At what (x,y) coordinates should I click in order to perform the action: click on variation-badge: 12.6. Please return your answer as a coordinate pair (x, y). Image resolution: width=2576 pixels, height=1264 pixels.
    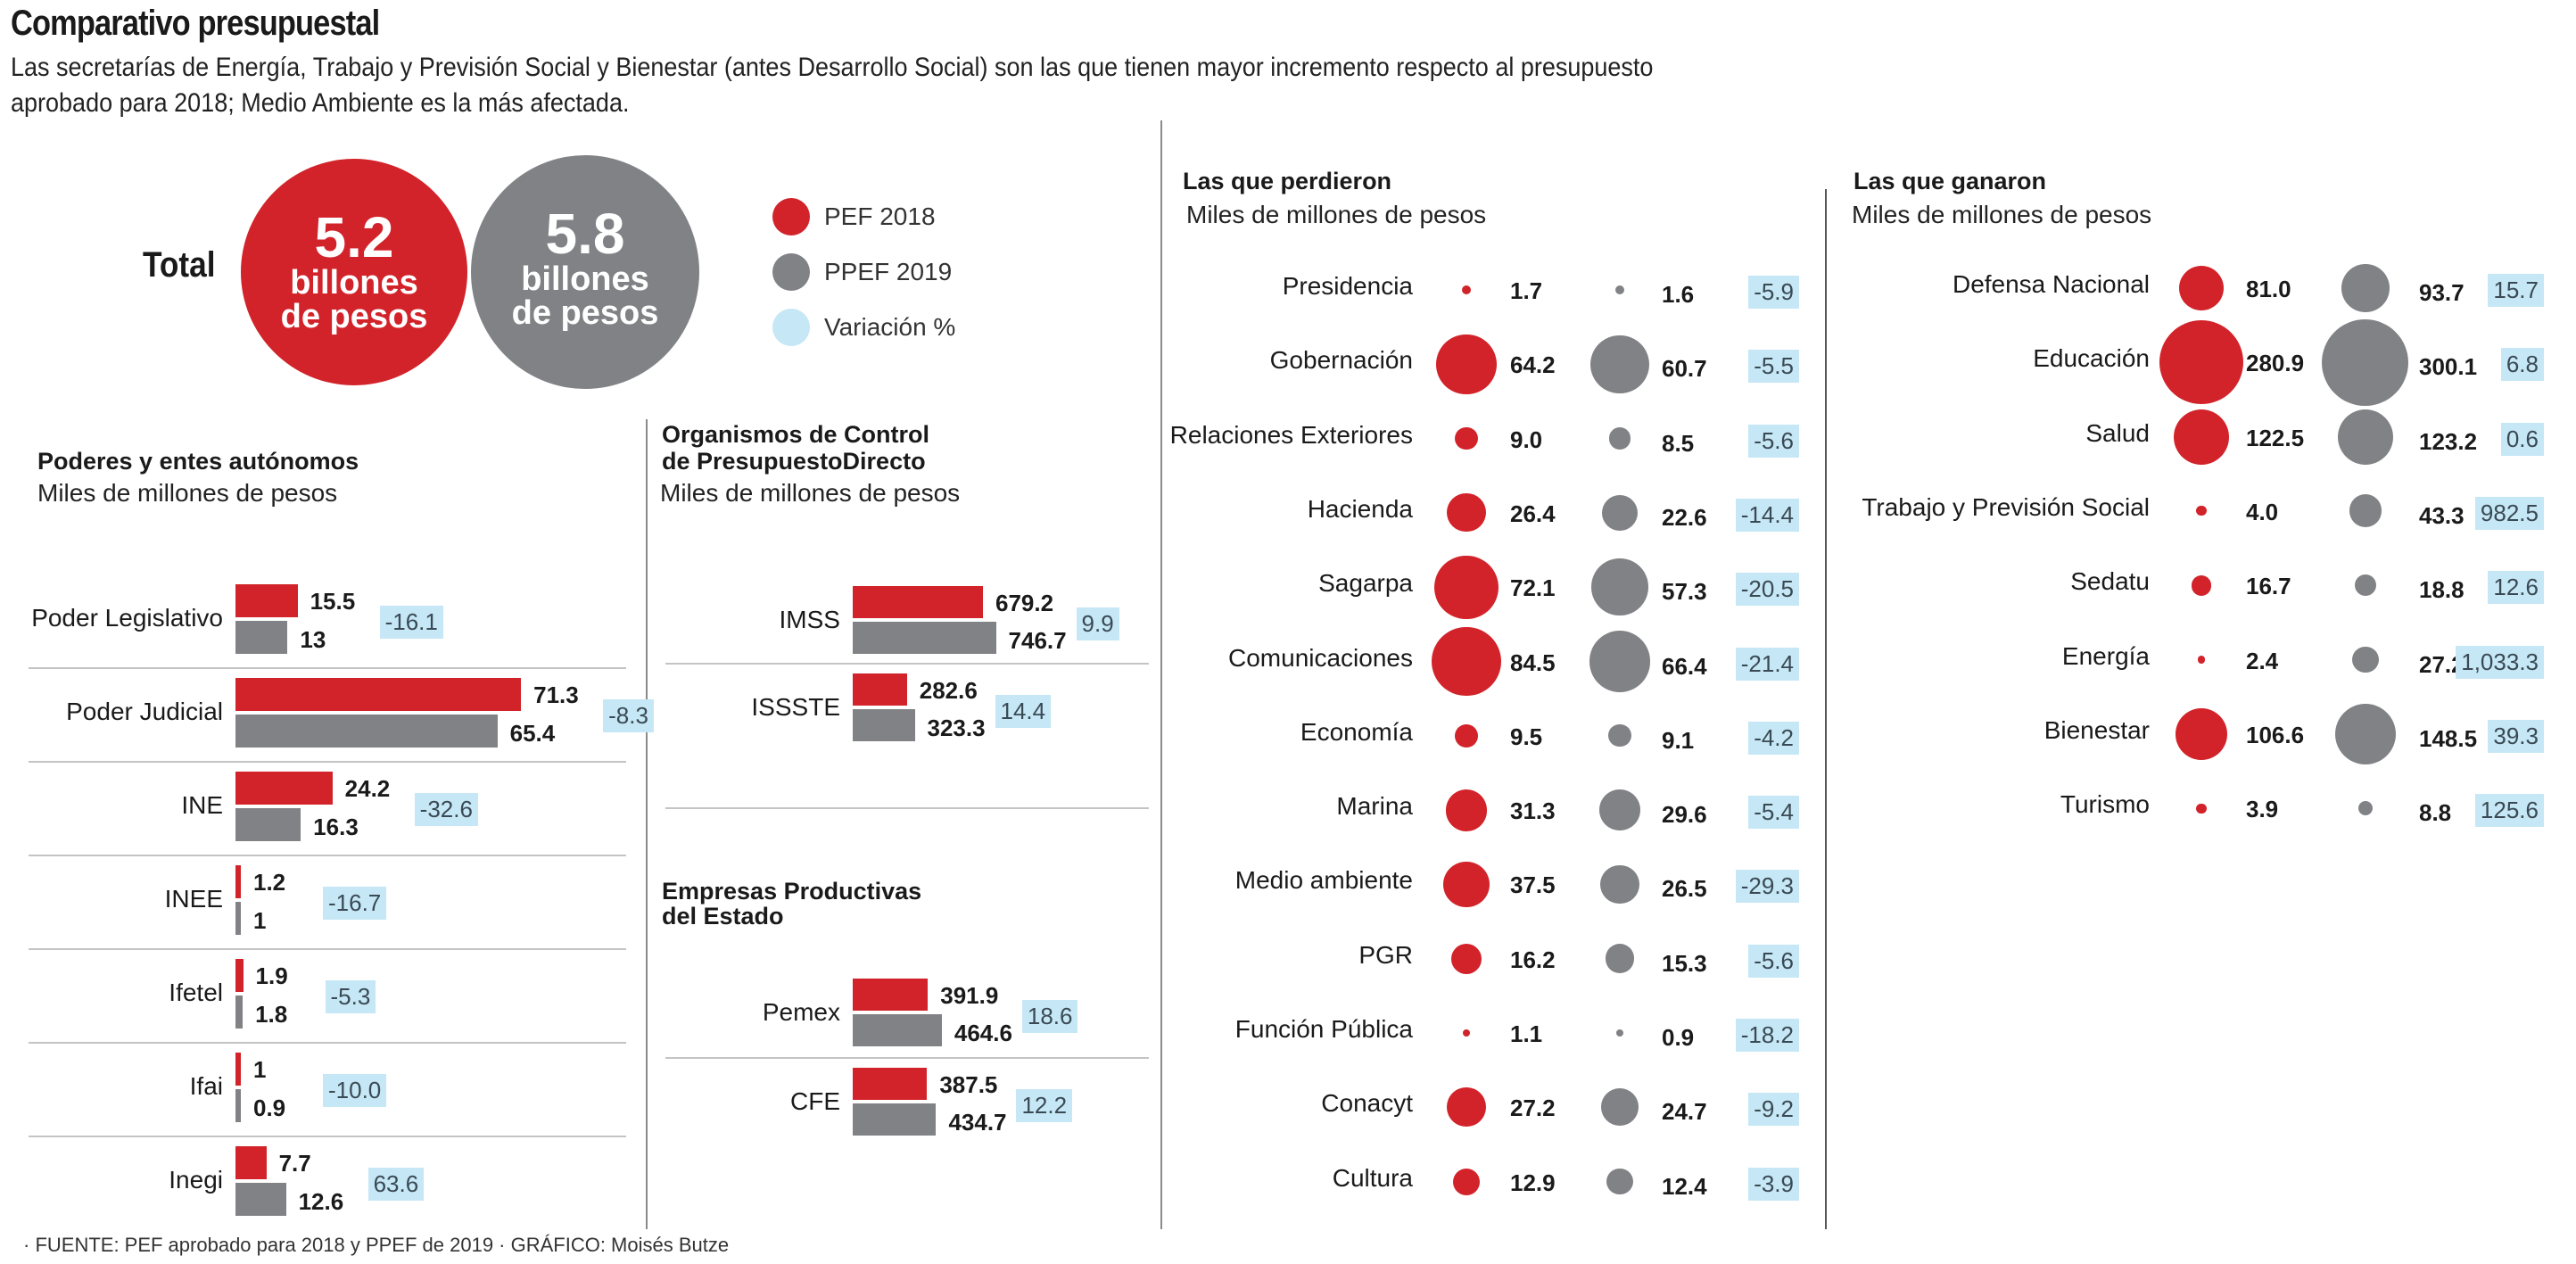
    Looking at the image, I should click on (2516, 588).